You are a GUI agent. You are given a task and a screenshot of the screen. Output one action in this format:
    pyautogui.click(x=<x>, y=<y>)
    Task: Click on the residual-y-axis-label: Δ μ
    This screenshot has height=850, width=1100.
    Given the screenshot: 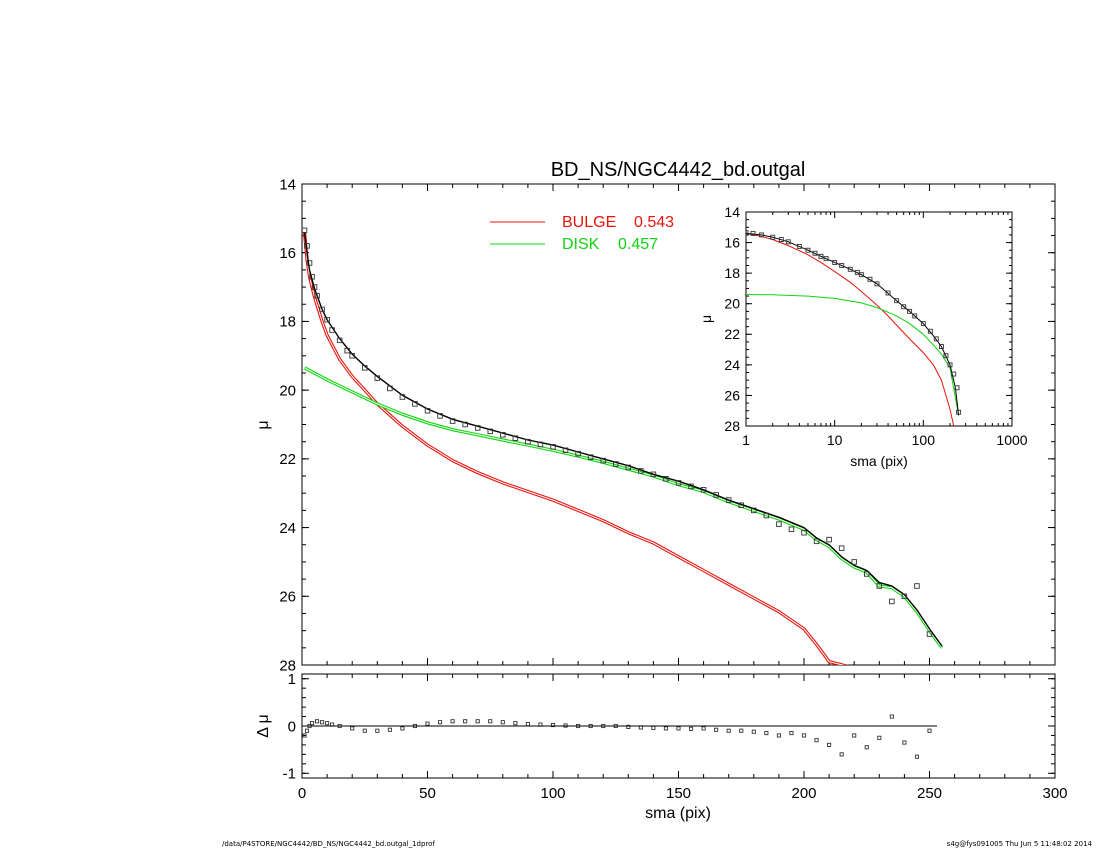 What is the action you would take?
    pyautogui.click(x=263, y=725)
    